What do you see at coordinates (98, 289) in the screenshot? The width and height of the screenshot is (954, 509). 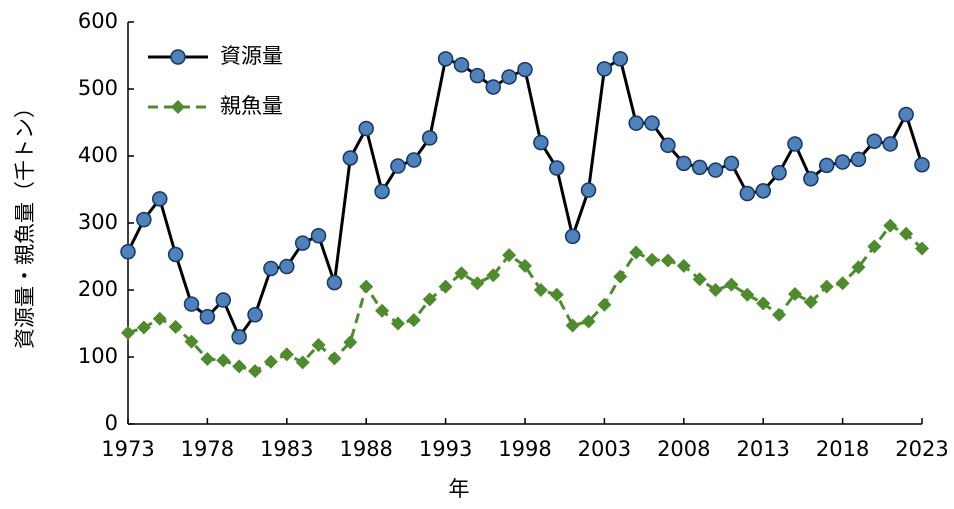 I see `y-tick-label: 200` at bounding box center [98, 289].